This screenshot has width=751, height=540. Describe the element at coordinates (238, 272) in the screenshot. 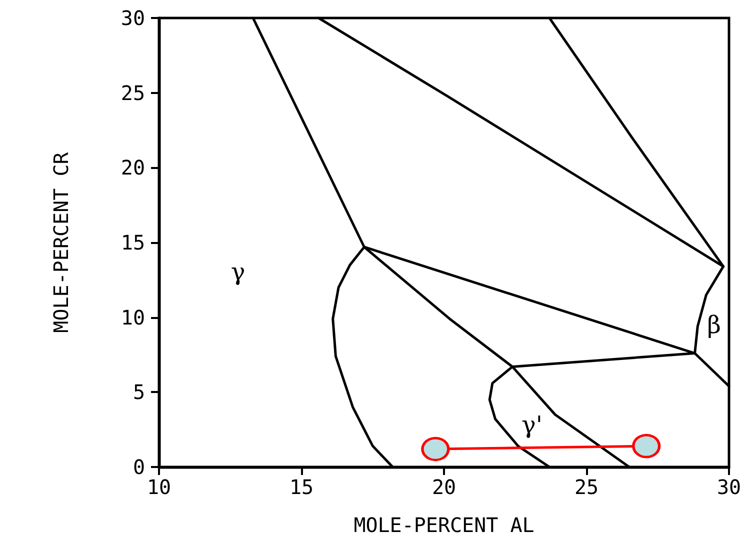

I see `annotation: γ` at that location.